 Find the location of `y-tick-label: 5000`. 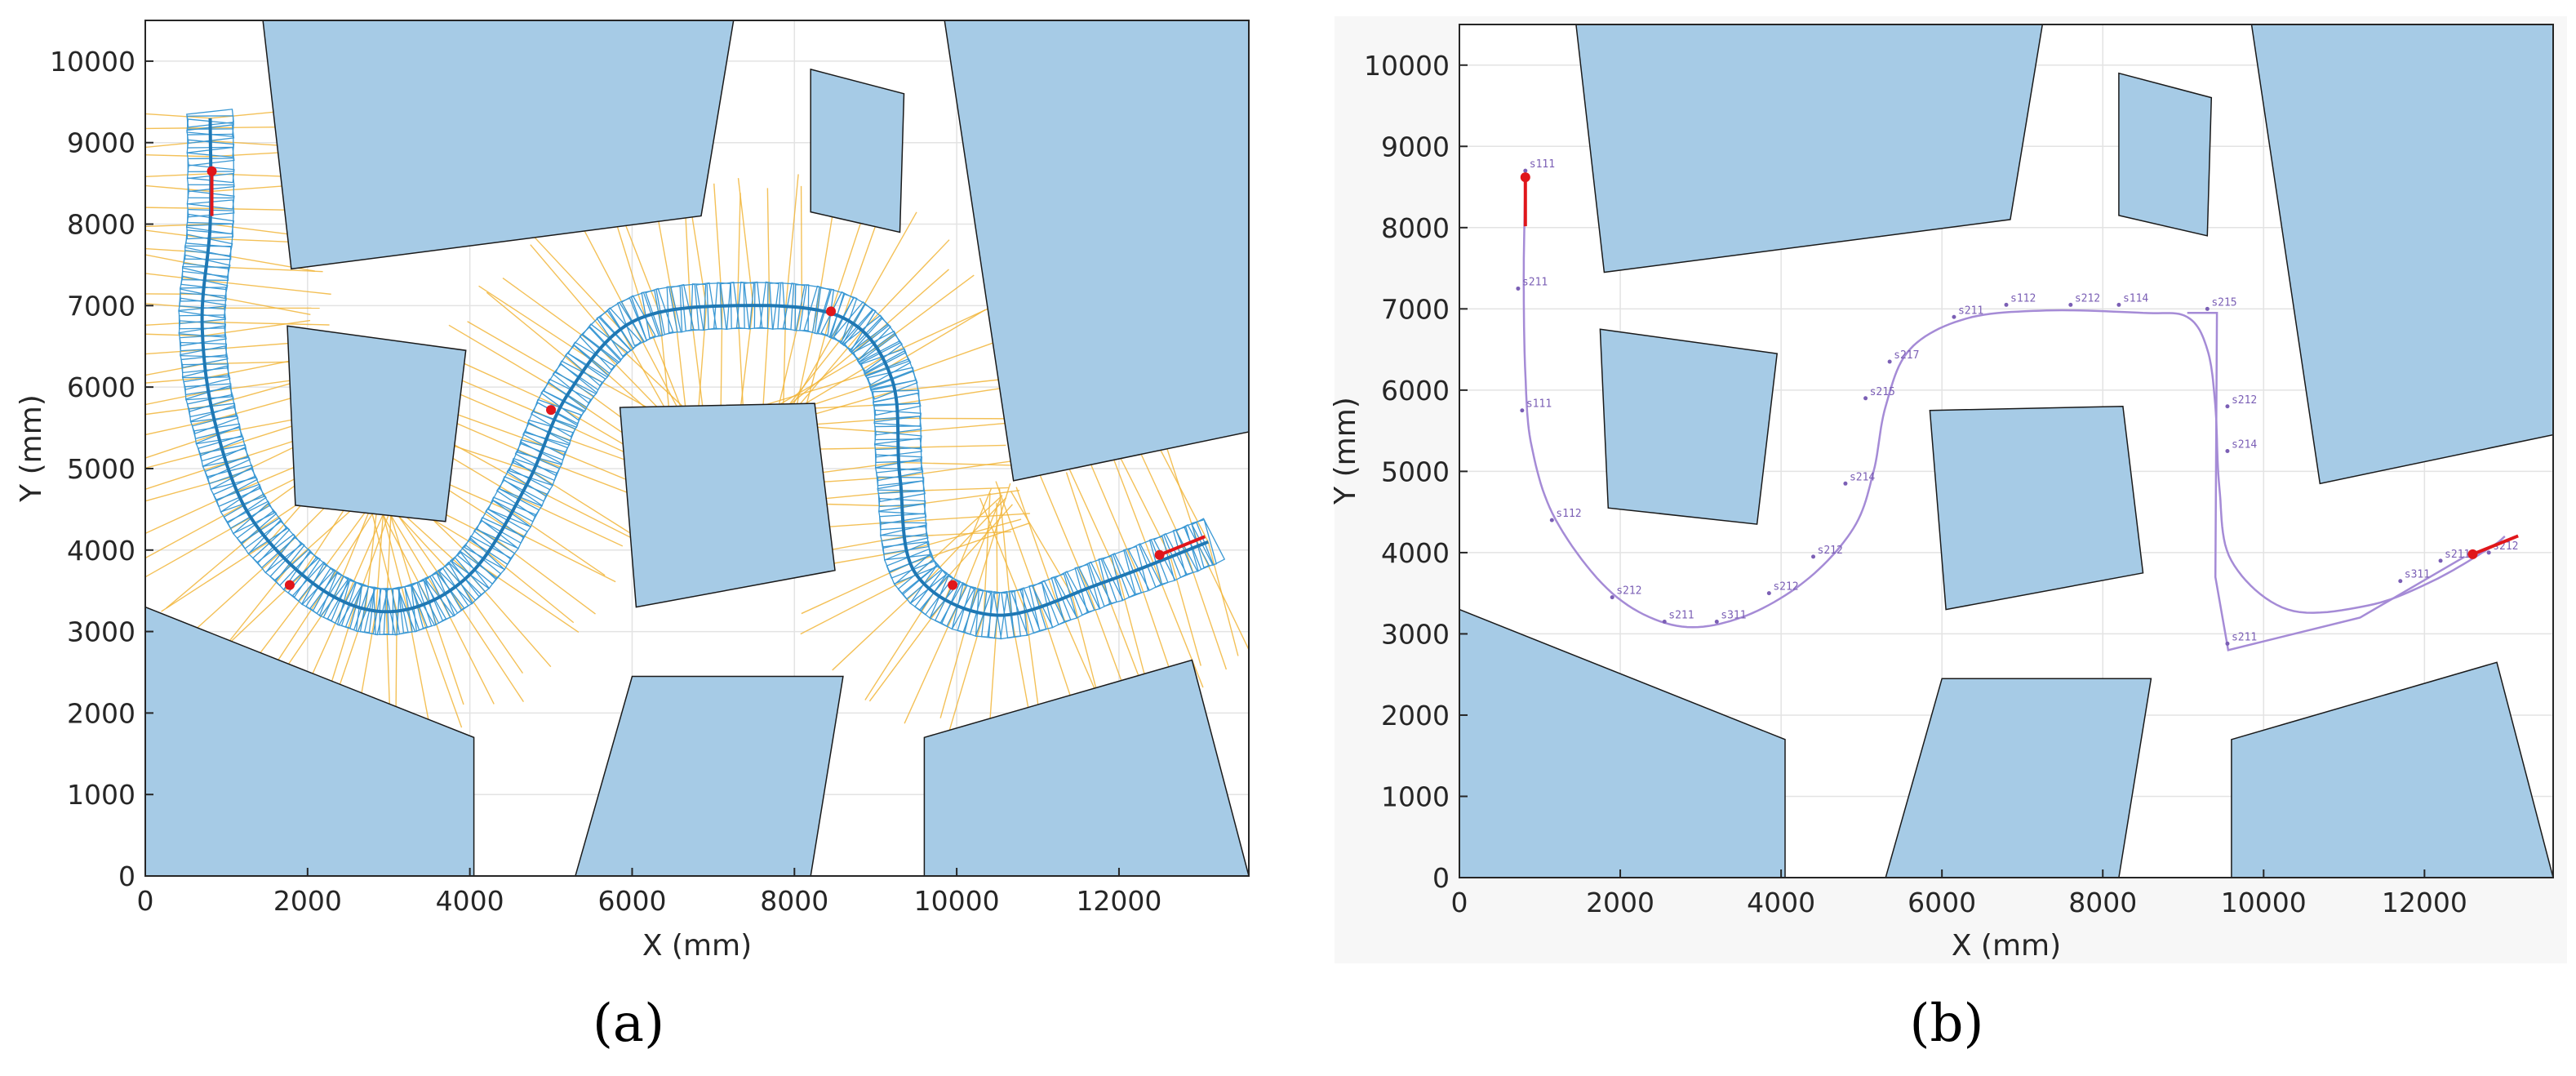

y-tick-label: 5000 is located at coordinates (101, 469).